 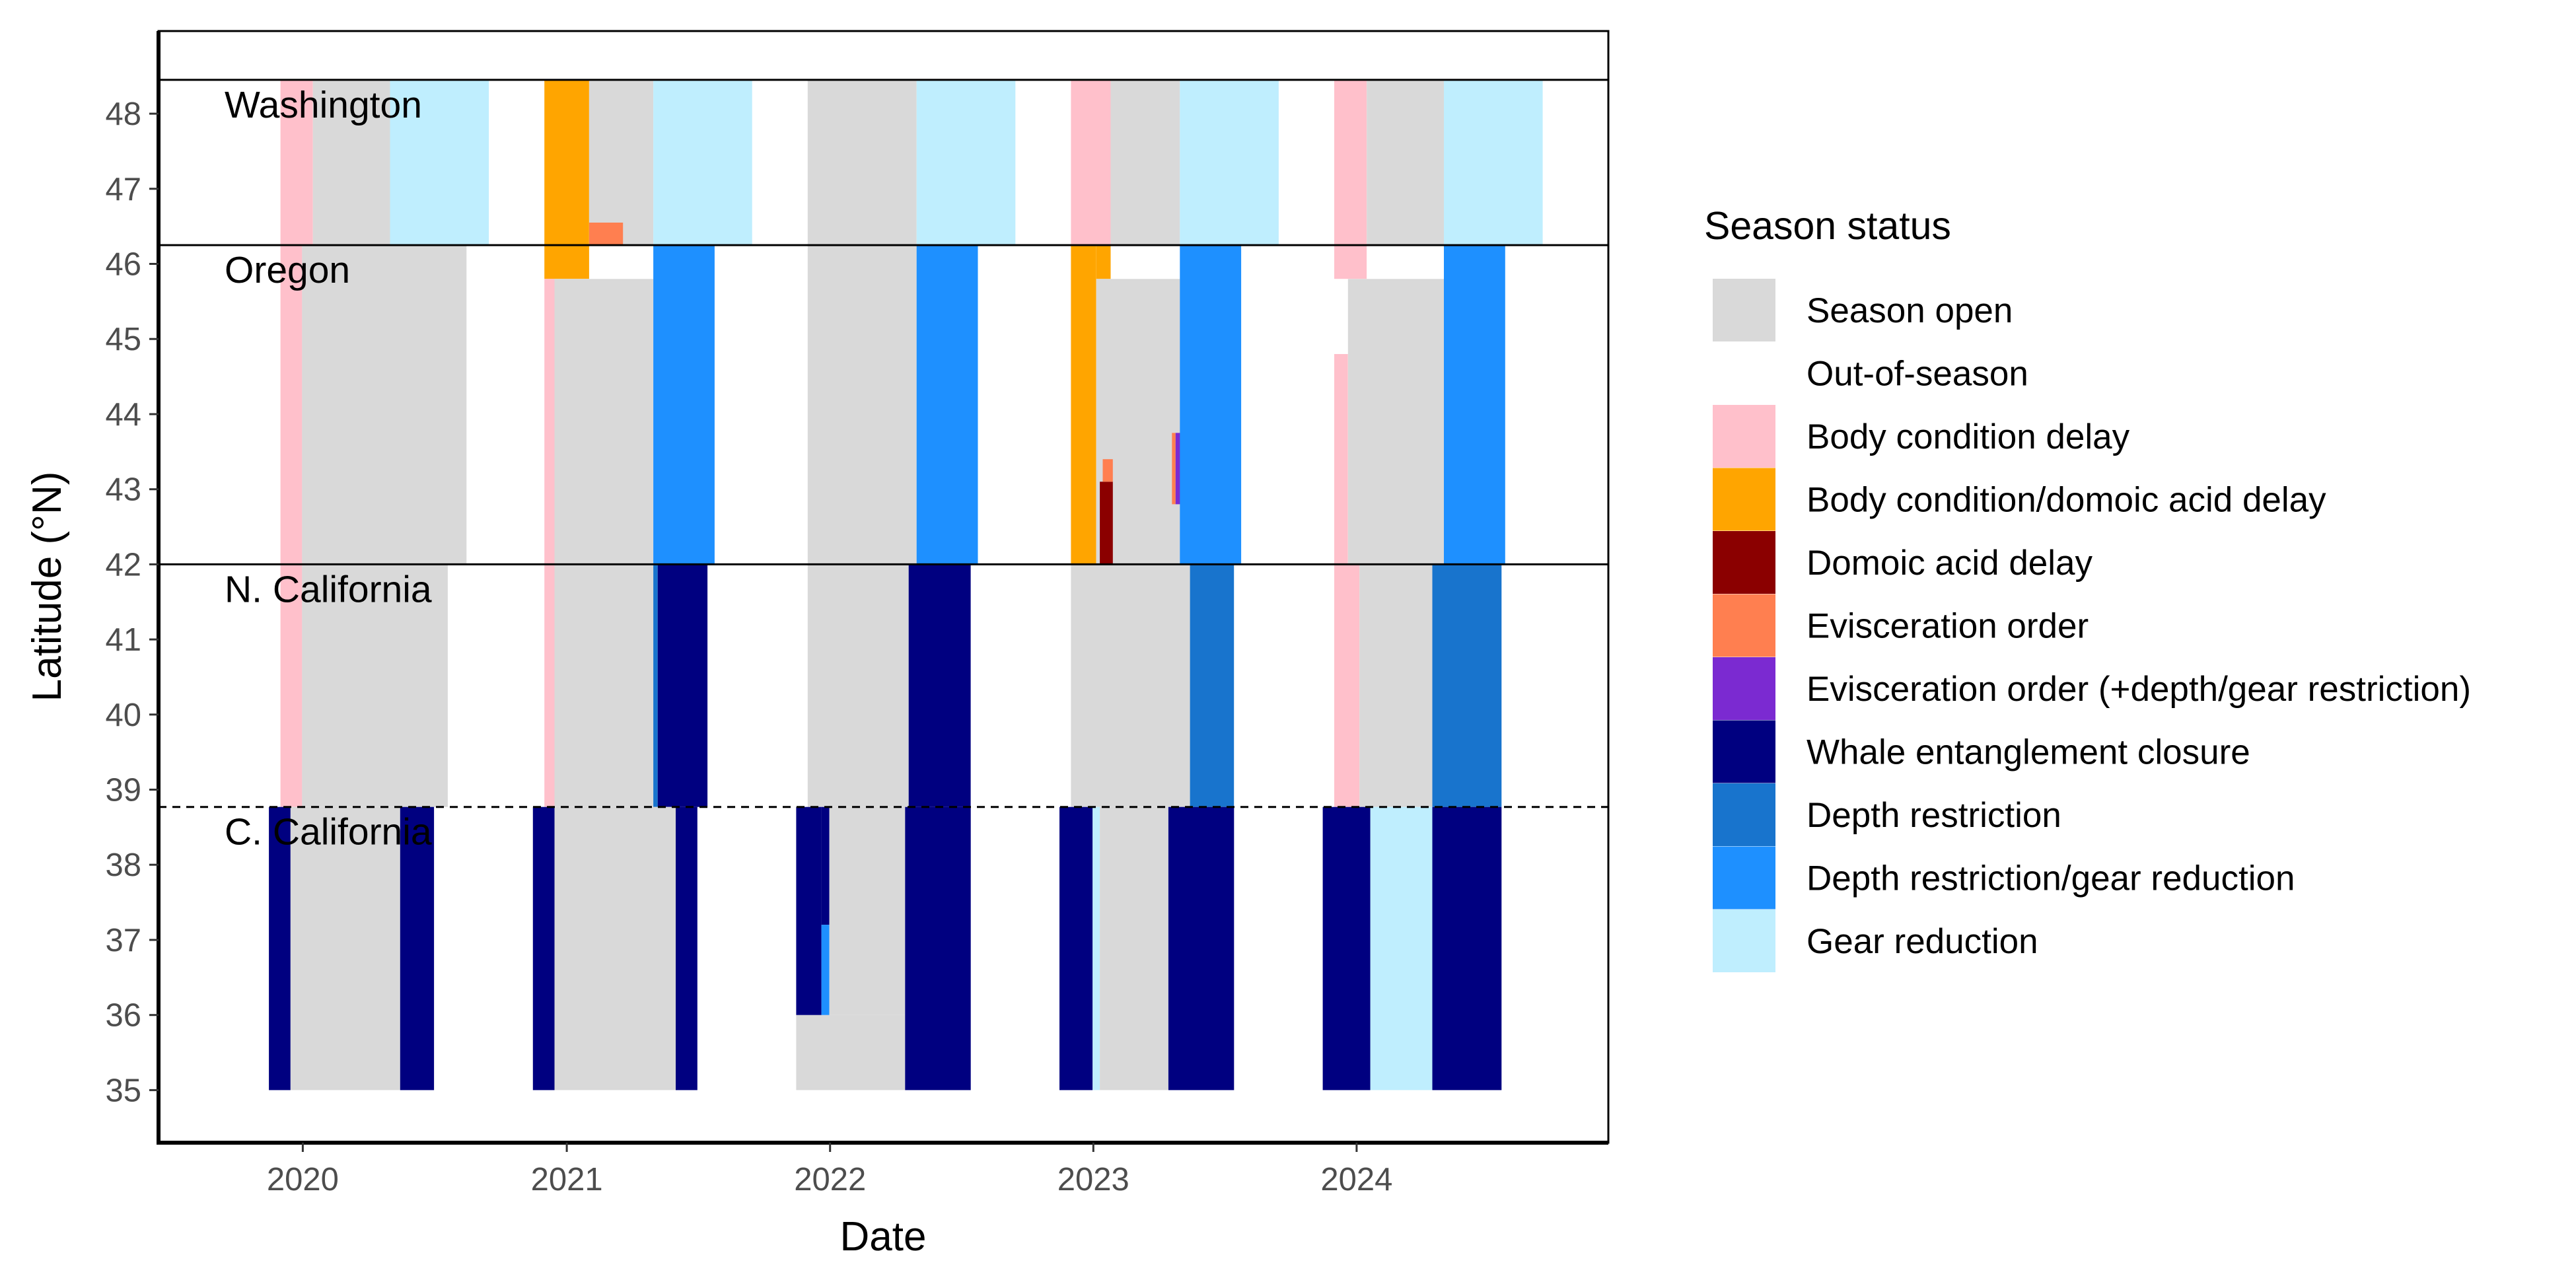 What do you see at coordinates (1744, 310) in the screenshot?
I see `legend-key-season-open` at bounding box center [1744, 310].